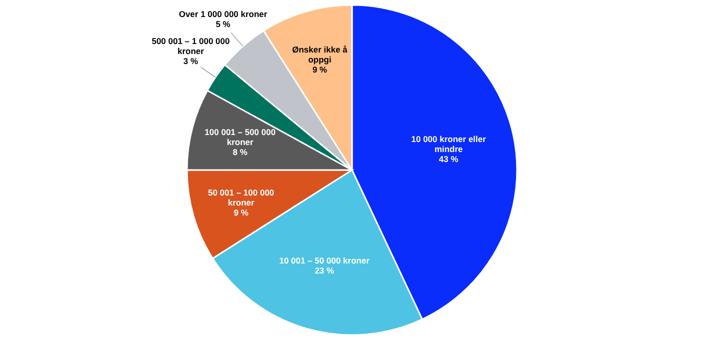 The image size is (722, 339). Describe the element at coordinates (241, 198) in the screenshot. I see `slice-label: 50 001 – 100 000 kroner` at that location.